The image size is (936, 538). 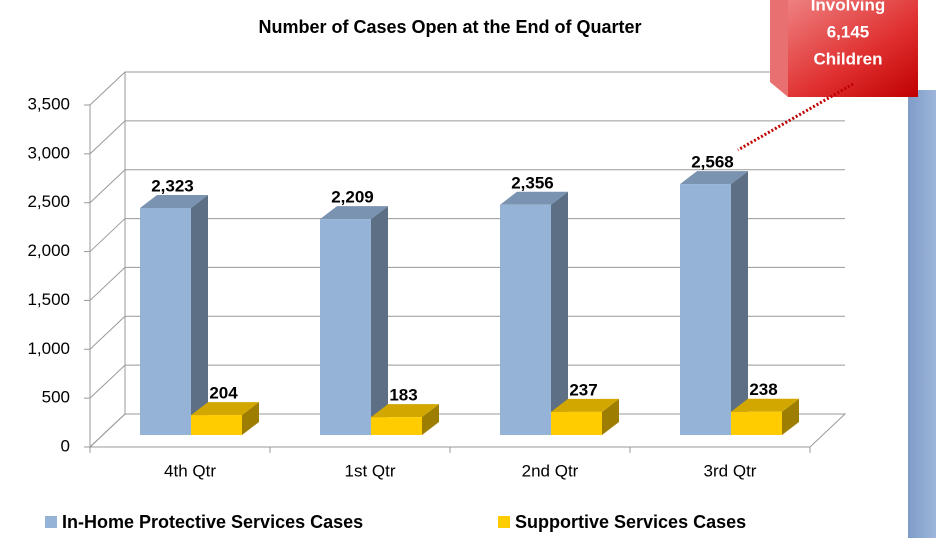 I want to click on data-label: 204, so click(x=223, y=393).